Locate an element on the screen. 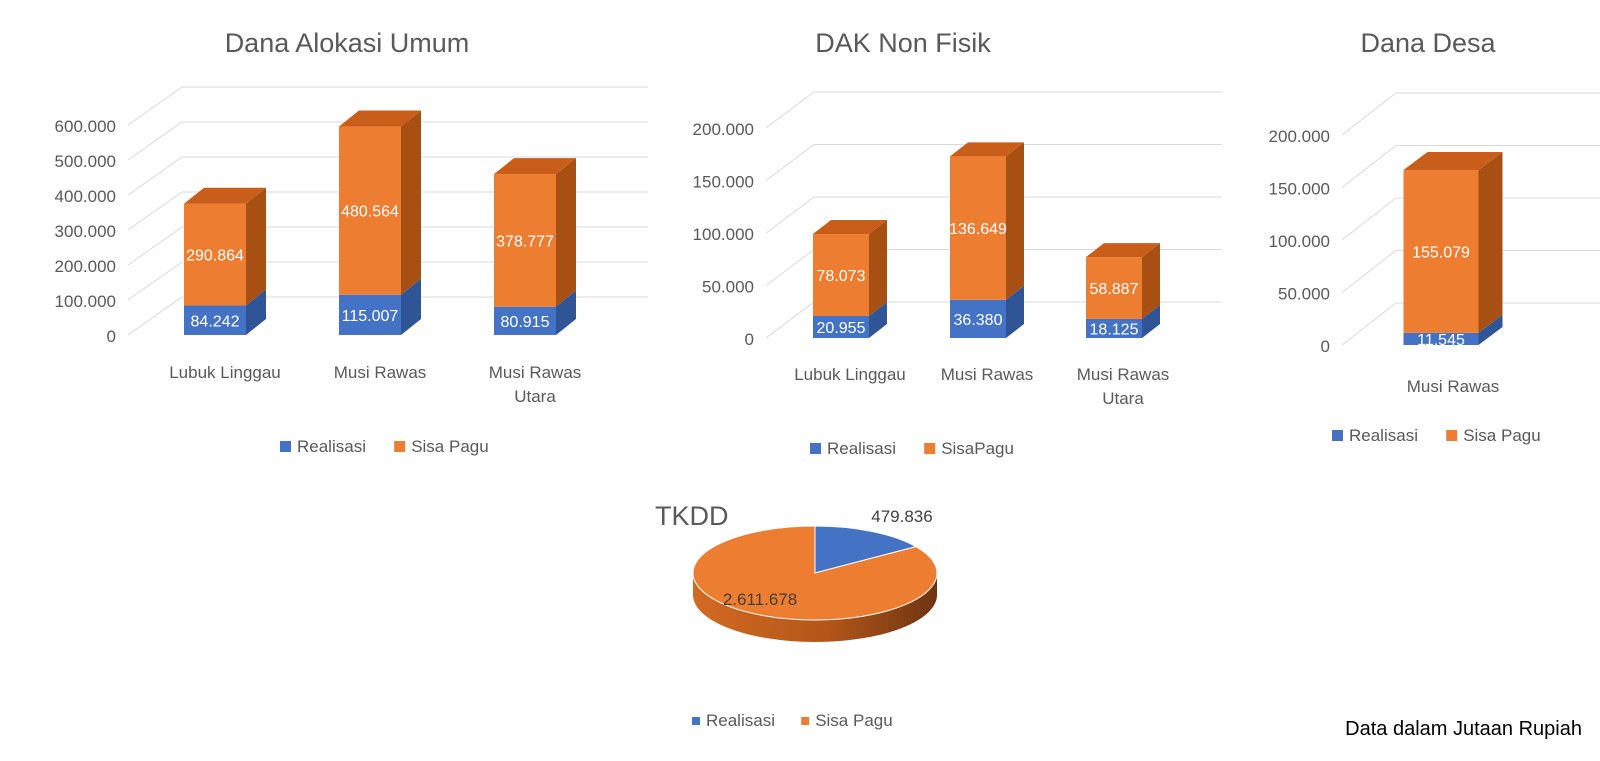  data-label: 78.073 is located at coordinates (841, 276).